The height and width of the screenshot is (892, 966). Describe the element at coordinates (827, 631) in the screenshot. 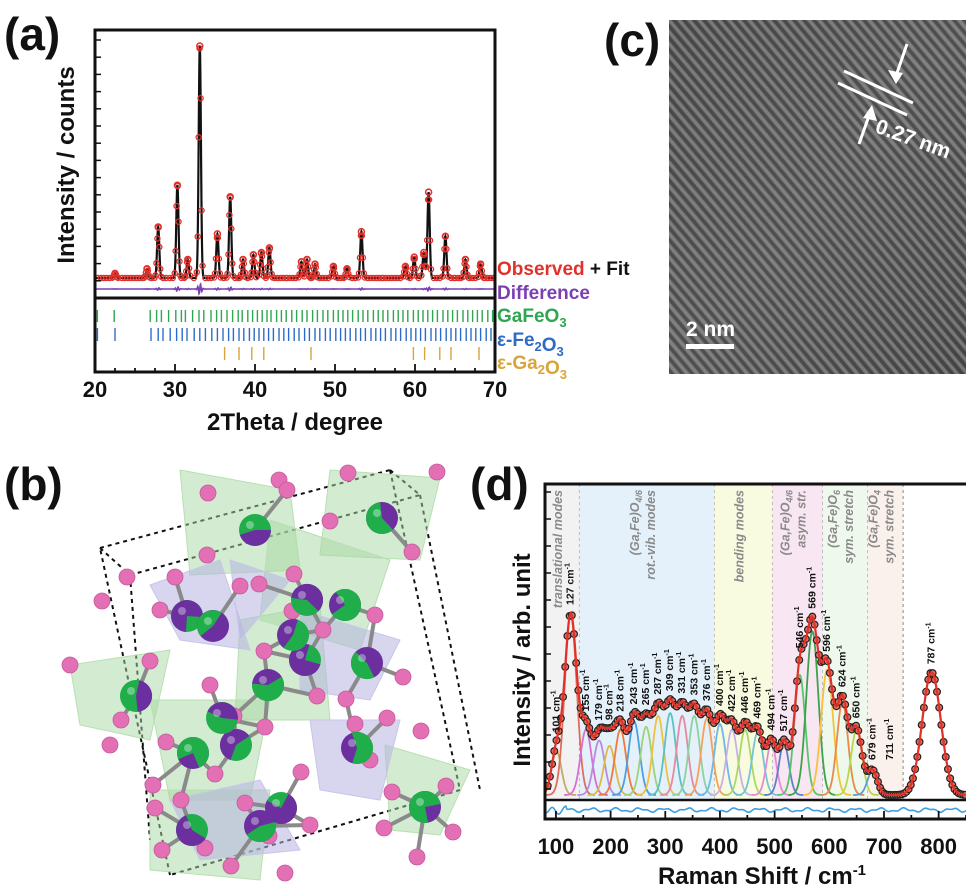

I see `peak-label: 596 cm-1` at that location.